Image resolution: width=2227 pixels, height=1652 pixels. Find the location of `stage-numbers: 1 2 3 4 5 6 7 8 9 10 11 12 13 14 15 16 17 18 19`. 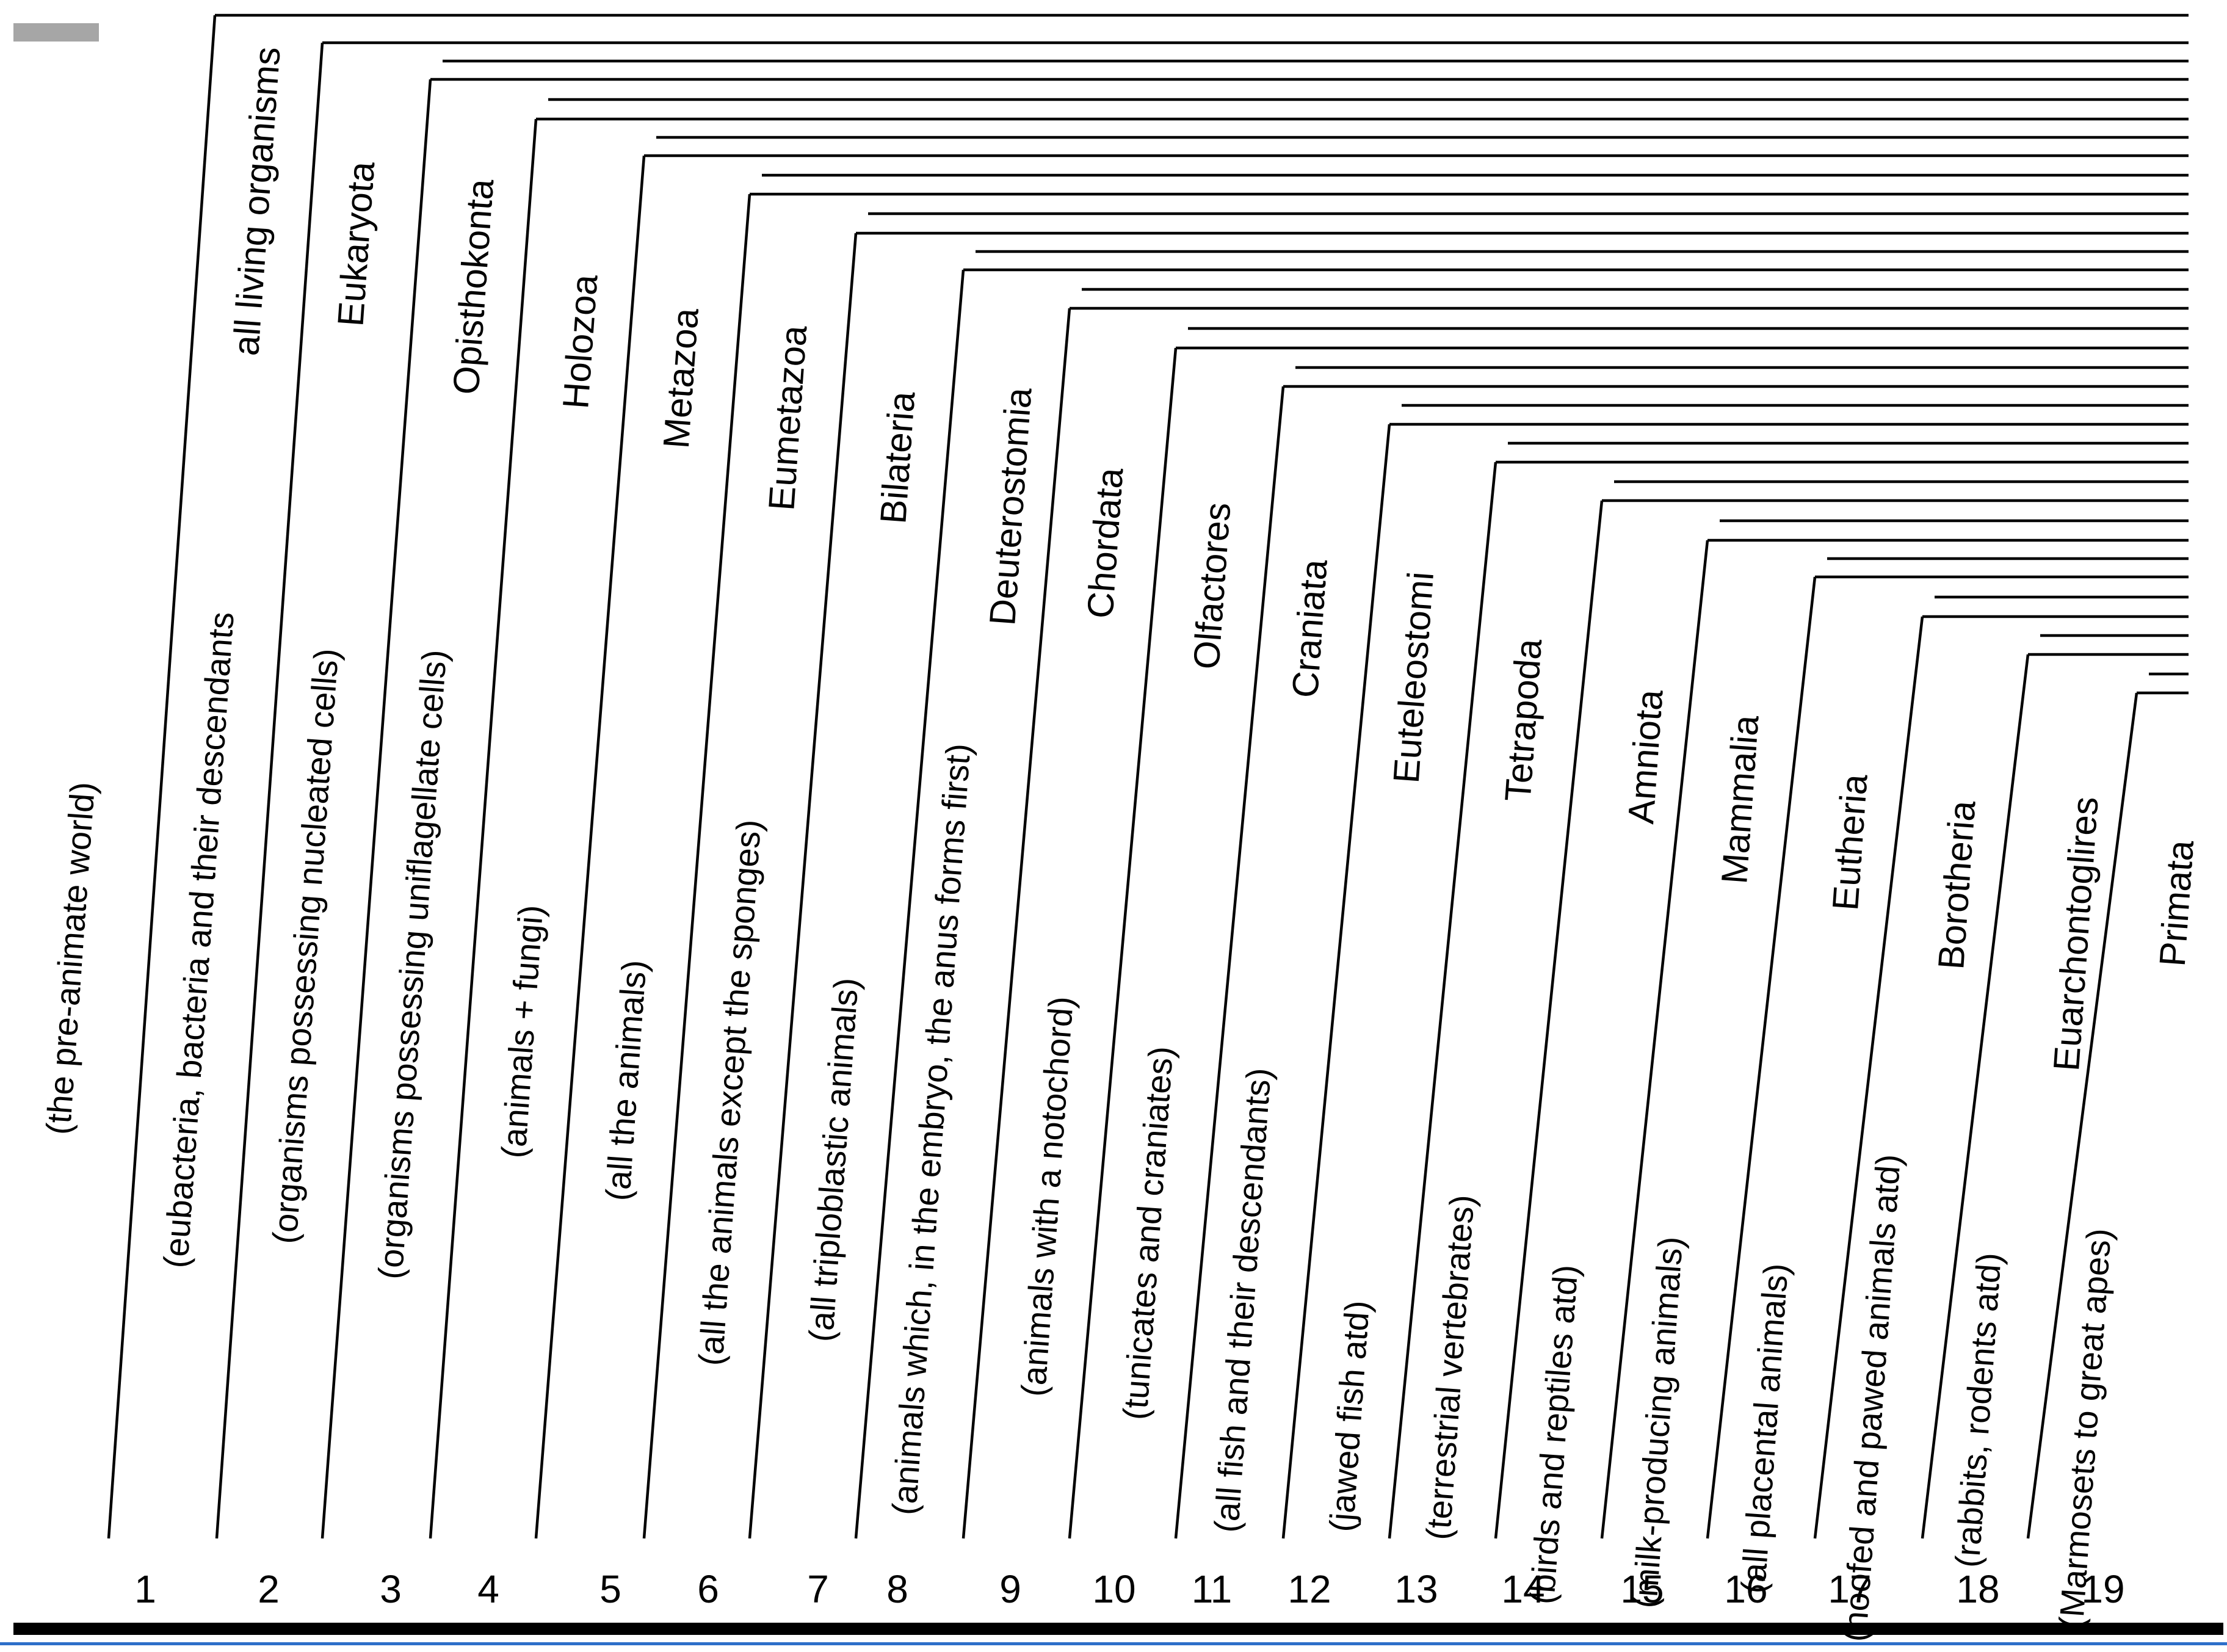

stage-numbers: 1 2 3 4 5 6 7 8 9 10 11 12 13 14 15 16 17 18 19 is located at coordinates (1129, 1589).